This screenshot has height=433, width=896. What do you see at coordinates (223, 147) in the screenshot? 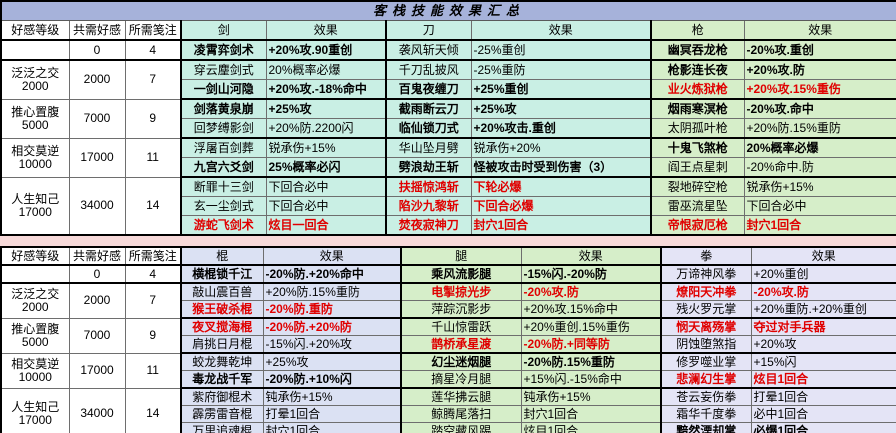
I see `skill-name-cell: 浮屠百剑葬` at bounding box center [223, 147].